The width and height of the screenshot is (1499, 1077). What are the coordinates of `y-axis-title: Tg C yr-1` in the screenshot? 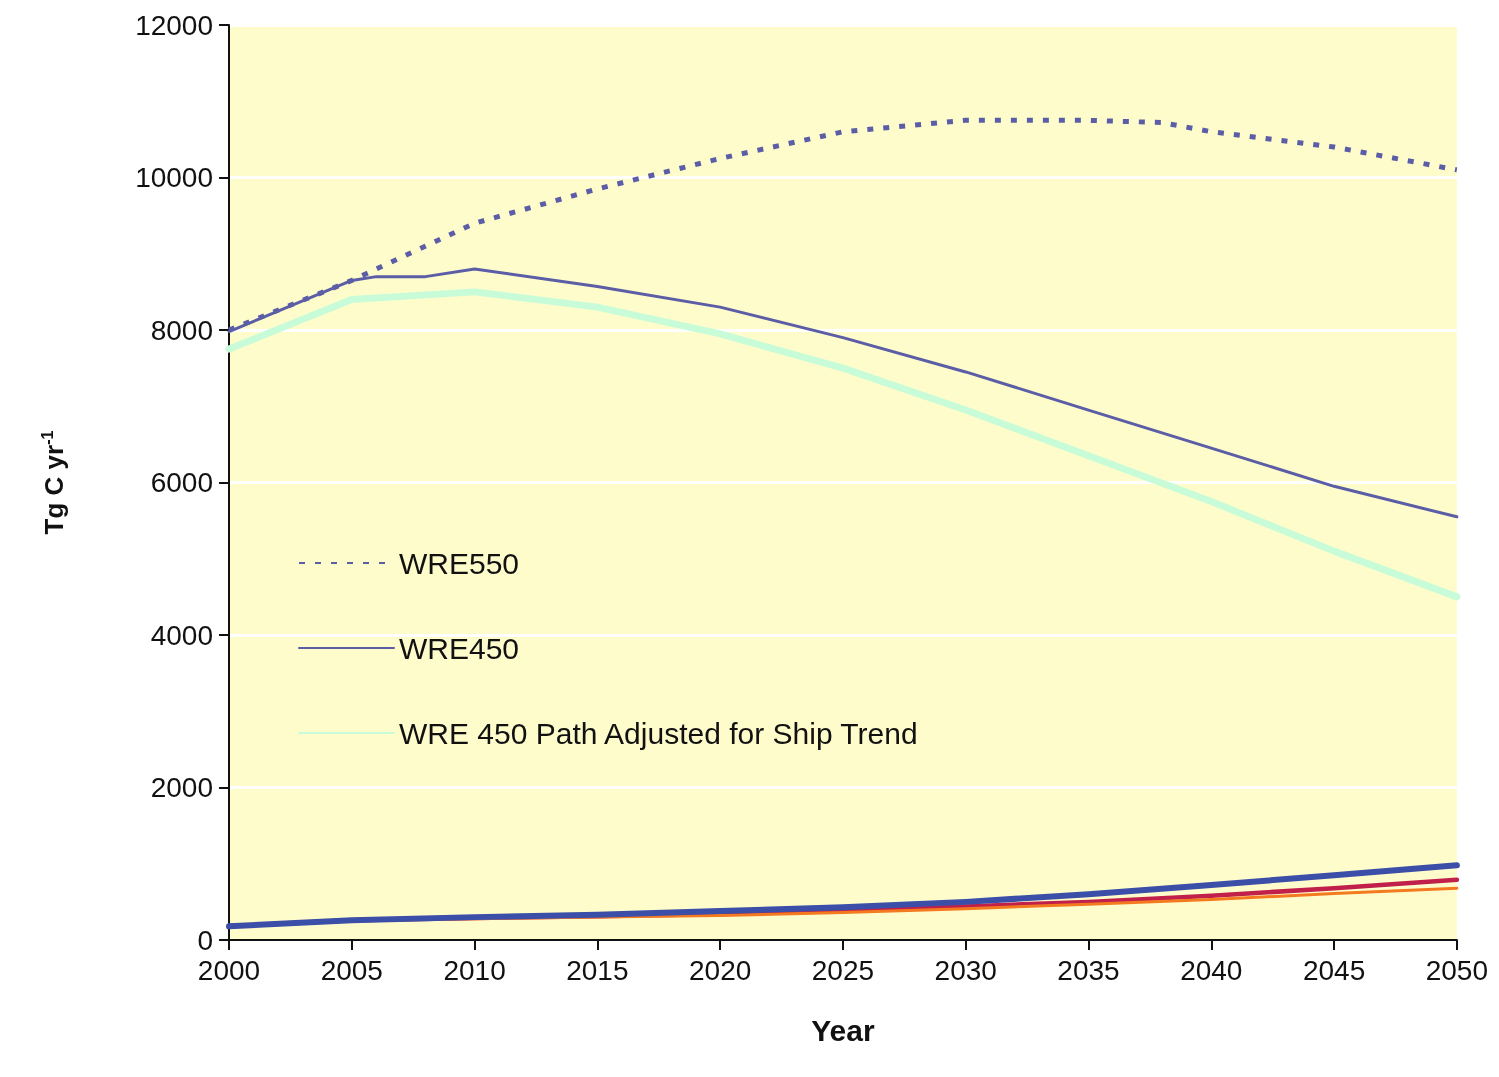 It's located at (53, 482).